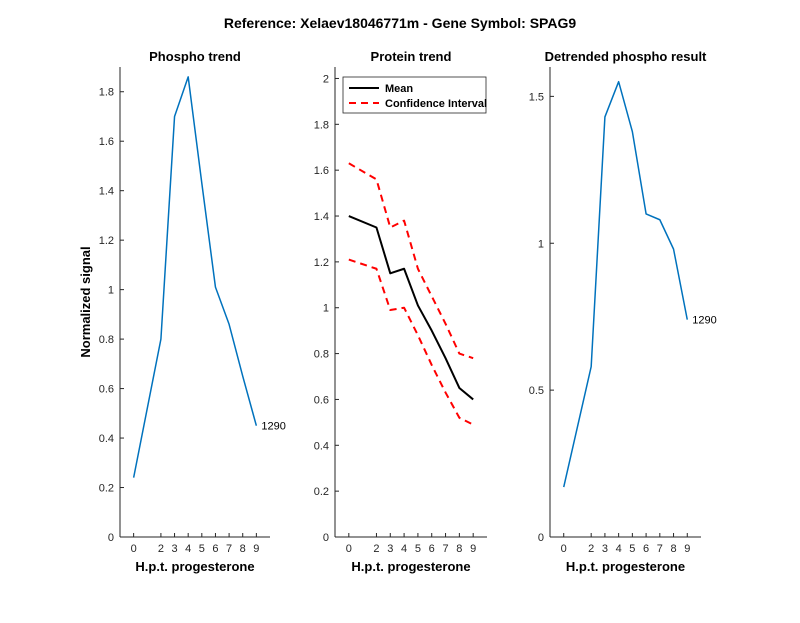 The image size is (800, 623). What do you see at coordinates (436, 104) in the screenshot?
I see `legend-label-ci: Confidence Interval` at bounding box center [436, 104].